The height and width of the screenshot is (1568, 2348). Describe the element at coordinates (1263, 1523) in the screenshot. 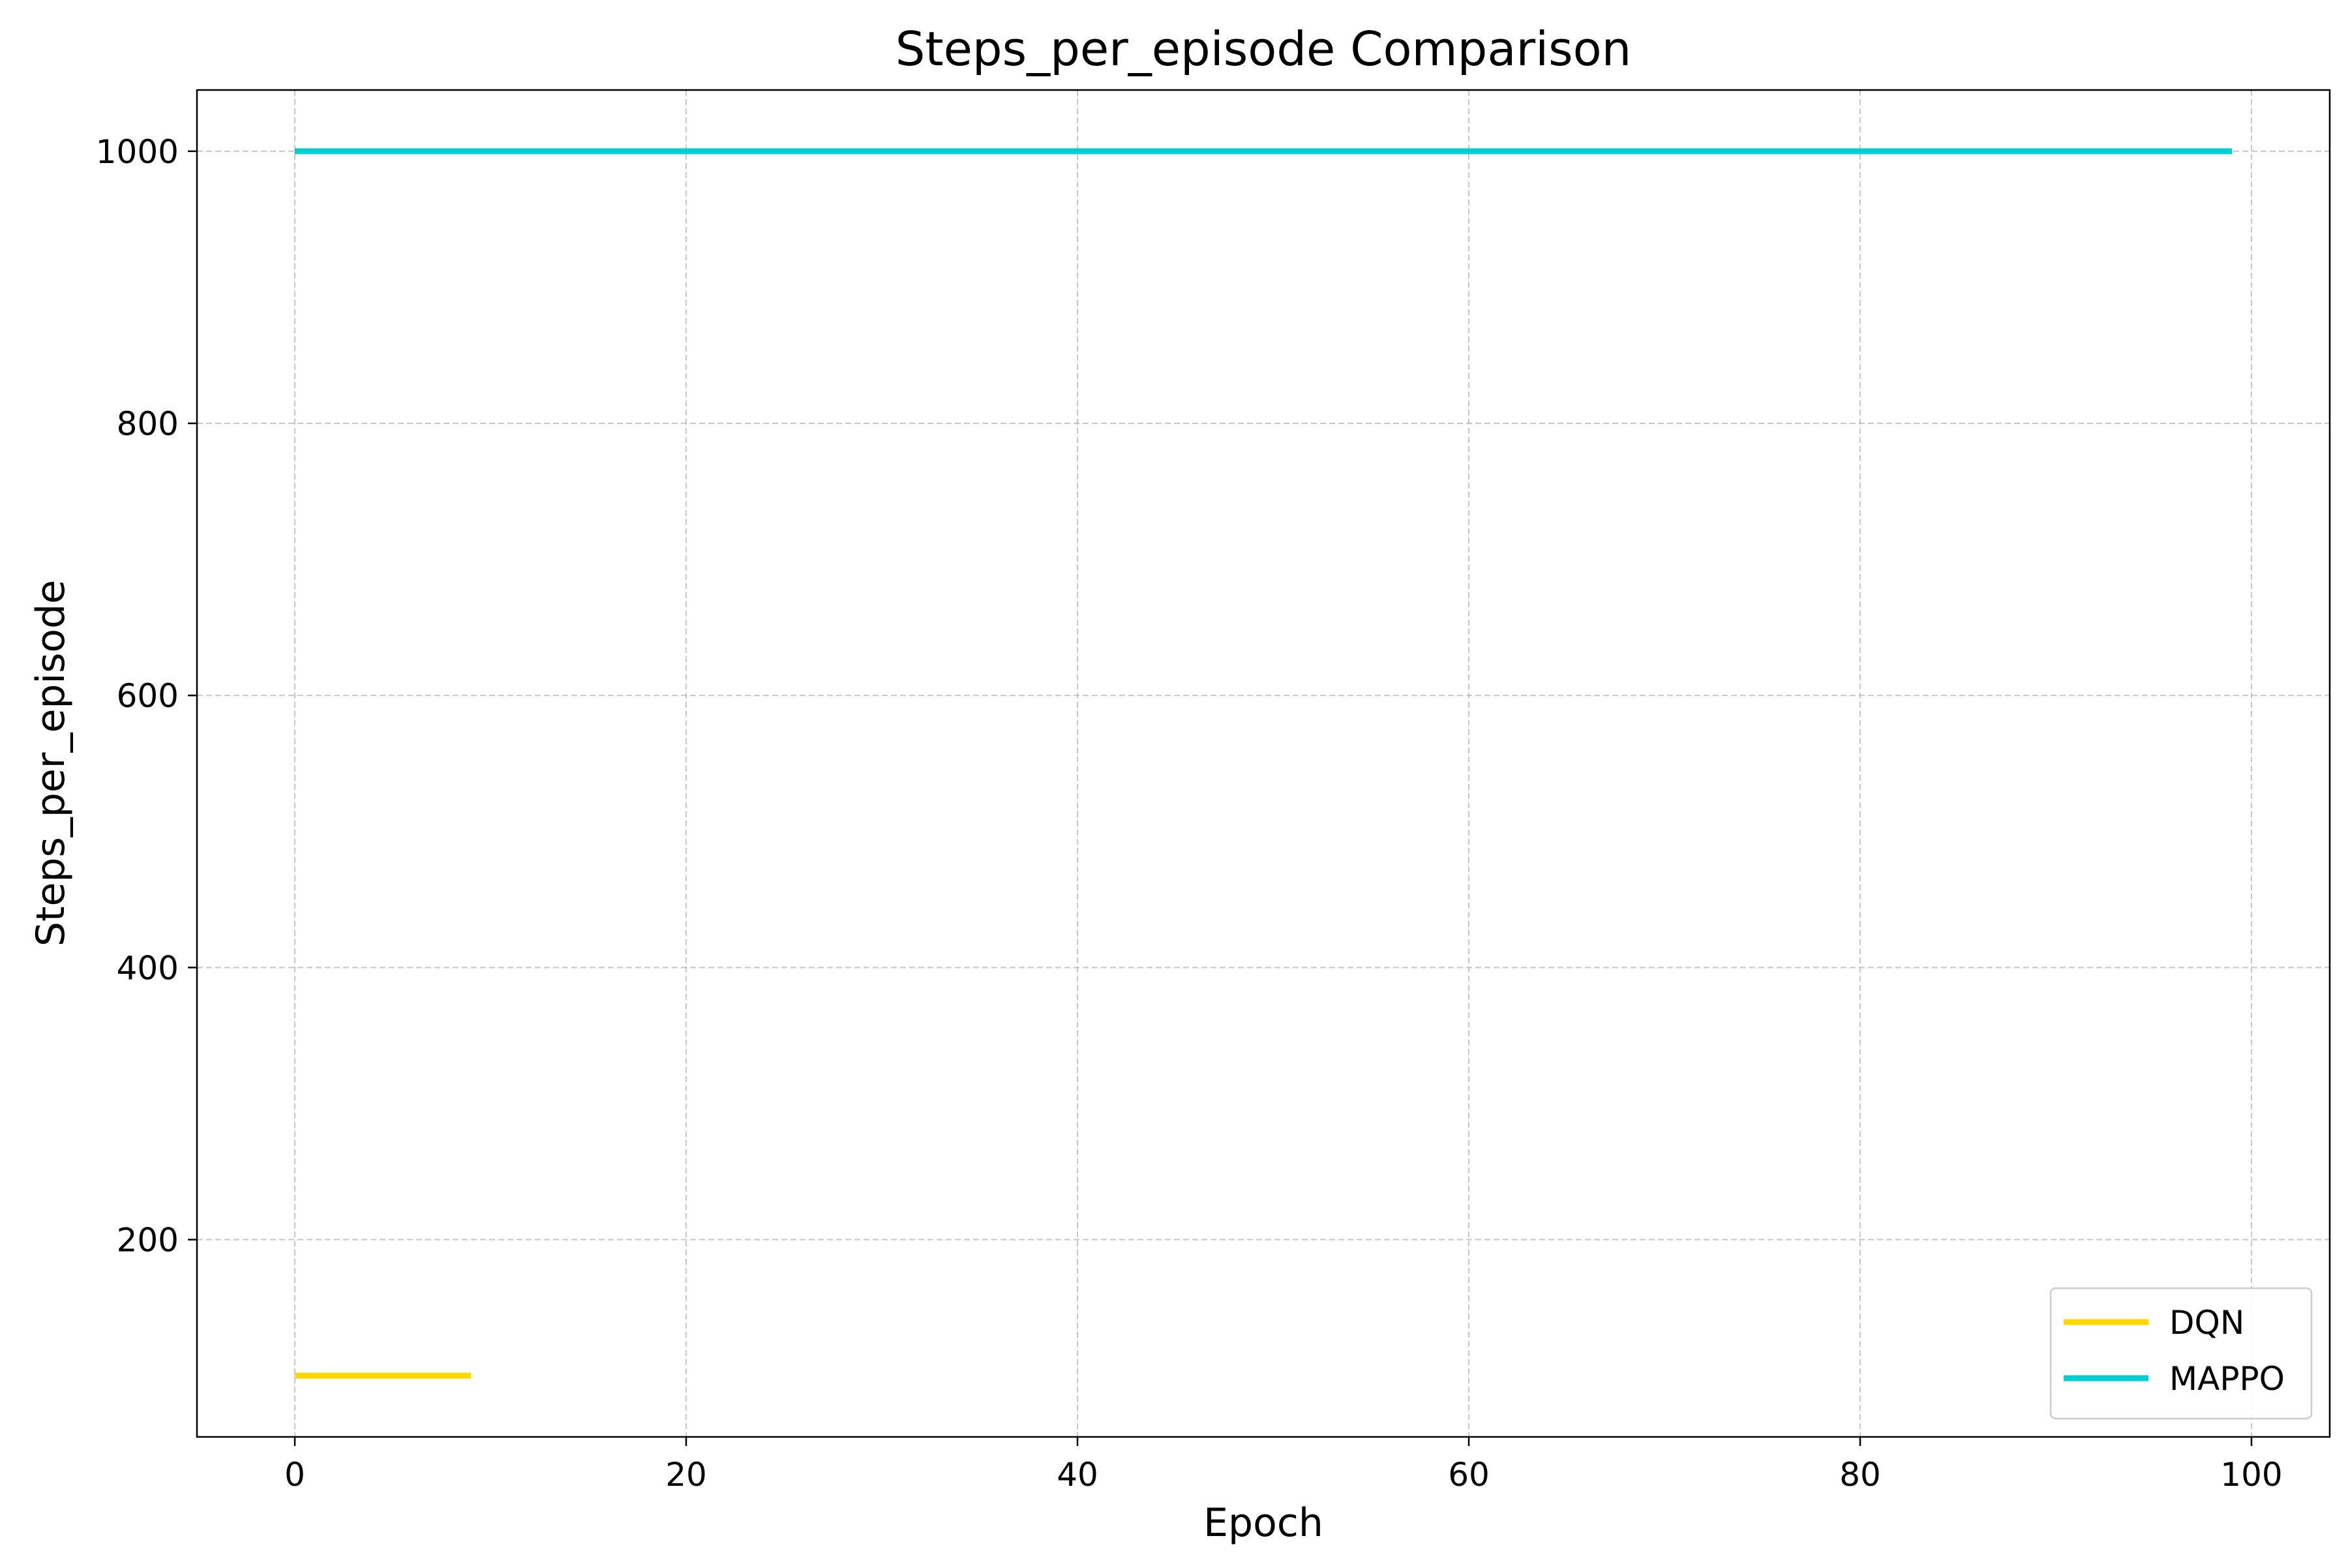

I see `x-axis-label: Epoch` at that location.